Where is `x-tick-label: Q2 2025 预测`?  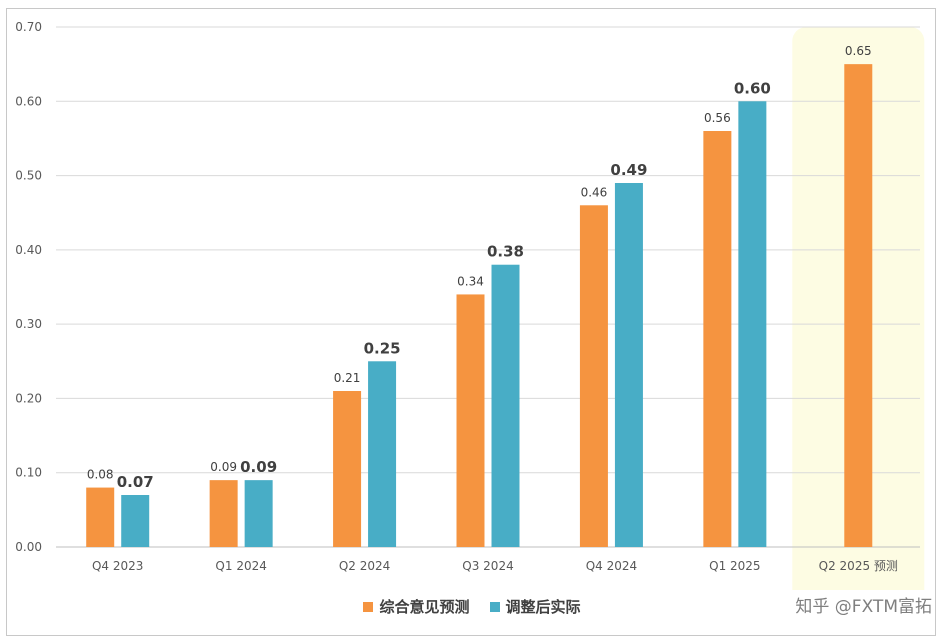
x-tick-label: Q2 2025 预测 is located at coordinates (858, 566).